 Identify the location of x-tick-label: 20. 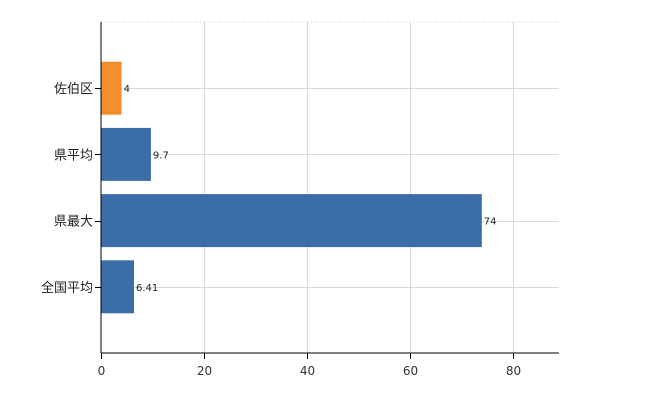
(204, 371).